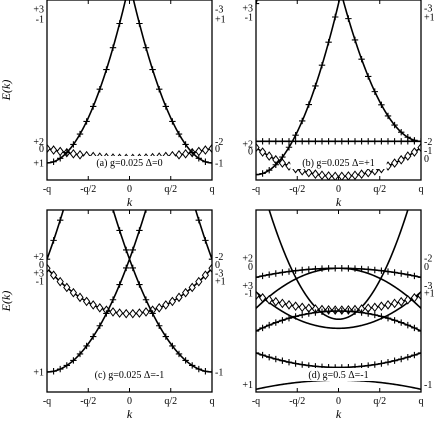 The height and width of the screenshot is (423, 436). I want to click on left-level-label: -1, so click(249, 18).